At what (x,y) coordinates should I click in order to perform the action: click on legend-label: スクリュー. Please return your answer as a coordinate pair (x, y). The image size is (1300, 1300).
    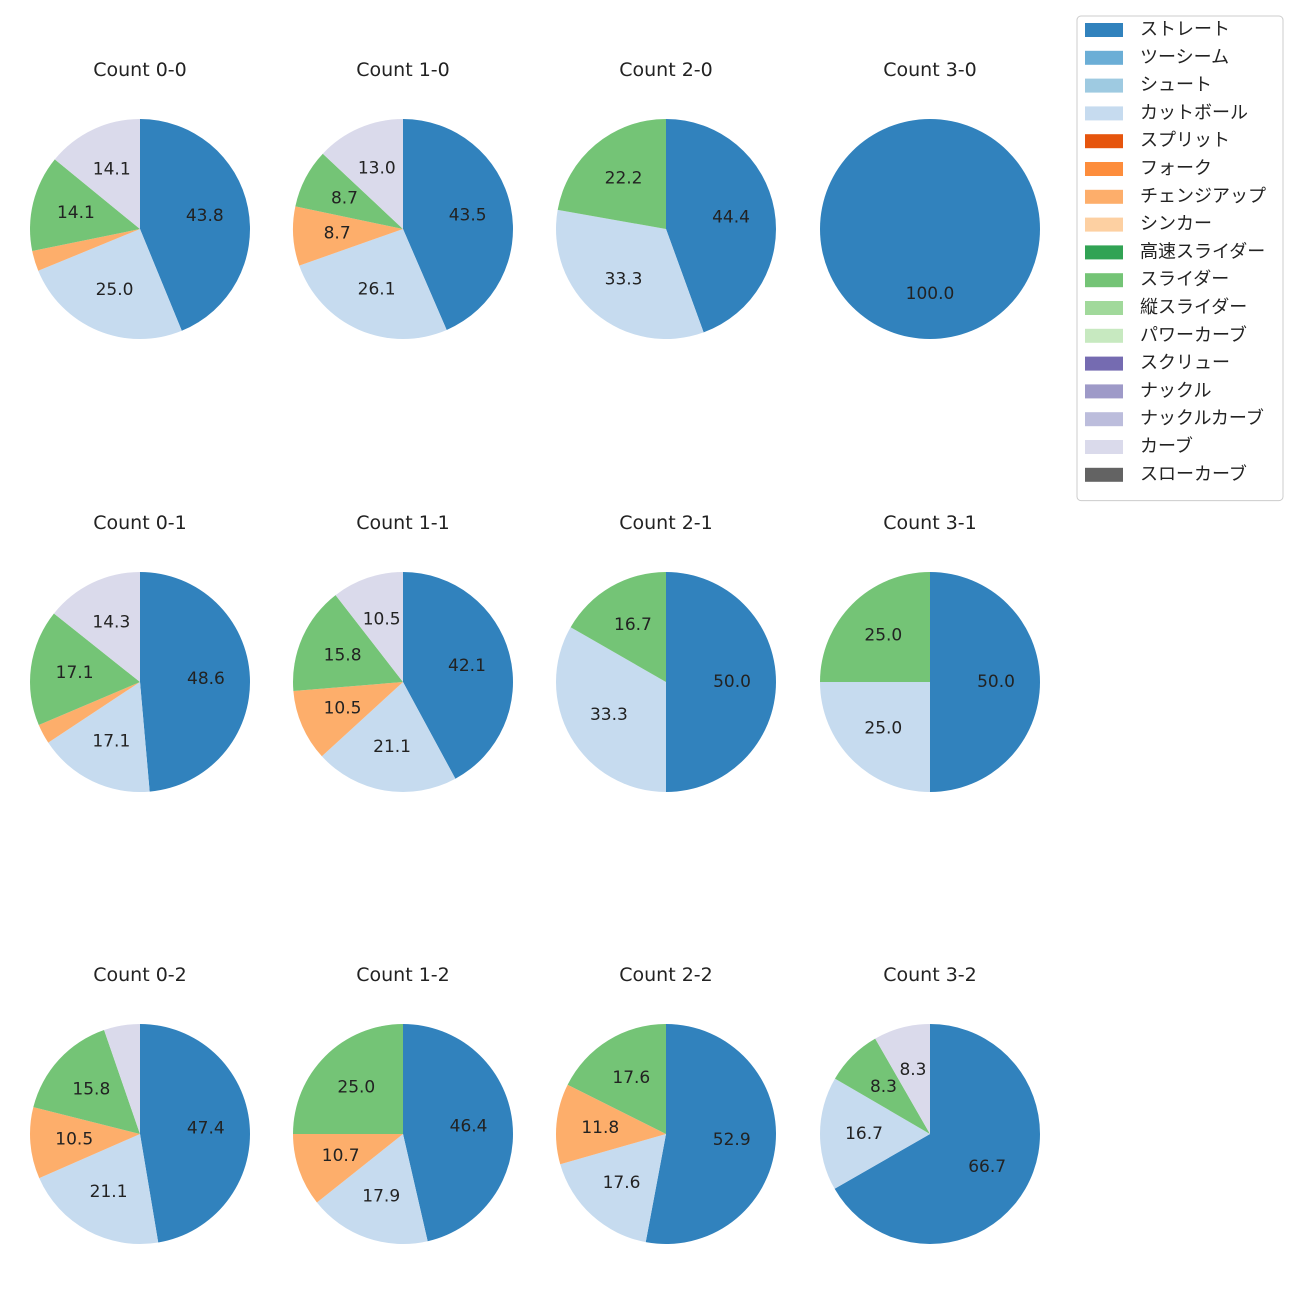
    Looking at the image, I should click on (1185, 363).